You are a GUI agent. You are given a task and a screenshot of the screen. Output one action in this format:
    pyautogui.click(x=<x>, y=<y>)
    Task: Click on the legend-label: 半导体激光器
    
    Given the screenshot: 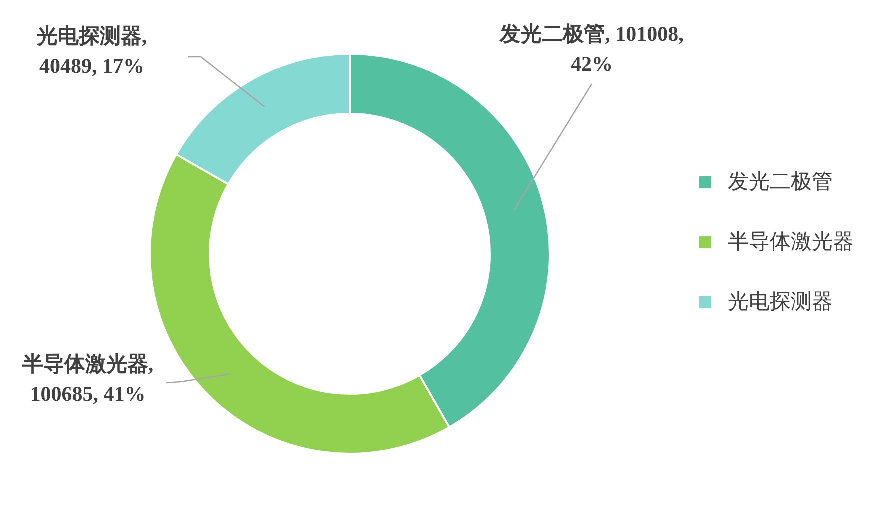 What is the action you would take?
    pyautogui.click(x=791, y=242)
    